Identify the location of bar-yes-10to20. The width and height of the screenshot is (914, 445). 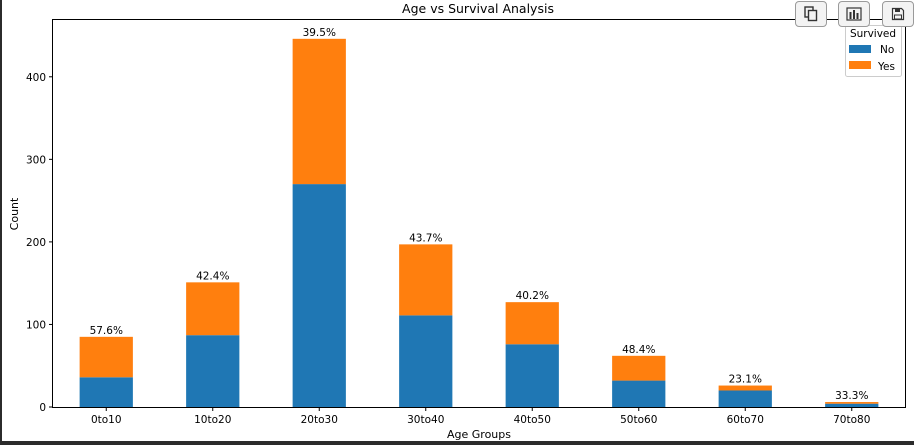
(213, 309).